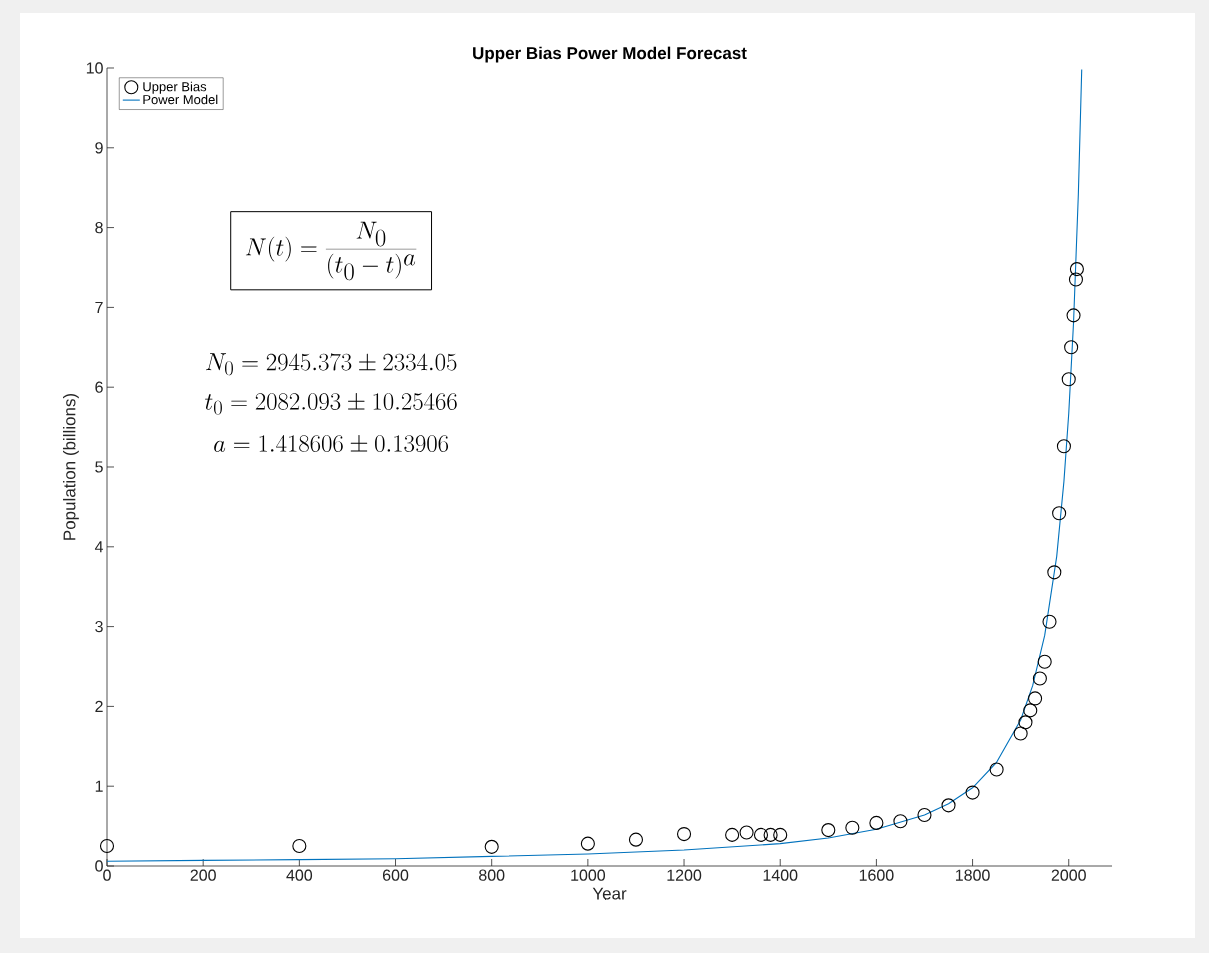 This screenshot has width=1209, height=953. What do you see at coordinates (610, 54) in the screenshot?
I see `chart-title: Upper Bias Power Model Forecast` at bounding box center [610, 54].